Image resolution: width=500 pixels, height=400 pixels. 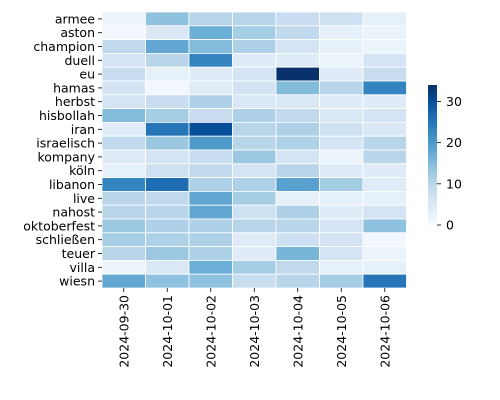 What do you see at coordinates (77, 32) in the screenshot?
I see `y-tick-label: aston` at bounding box center [77, 32].